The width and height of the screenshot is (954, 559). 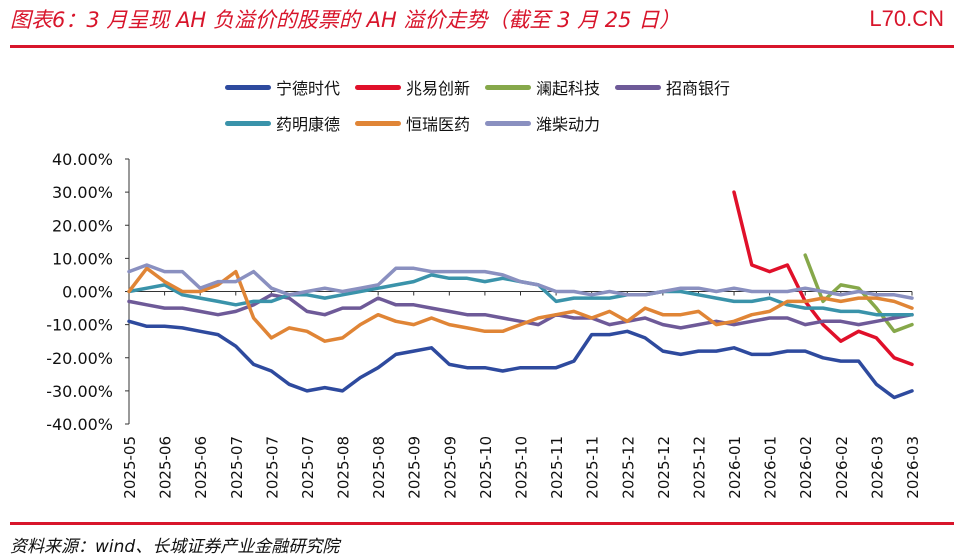 I want to click on legend-label: 宁德时代, so click(x=308, y=88).